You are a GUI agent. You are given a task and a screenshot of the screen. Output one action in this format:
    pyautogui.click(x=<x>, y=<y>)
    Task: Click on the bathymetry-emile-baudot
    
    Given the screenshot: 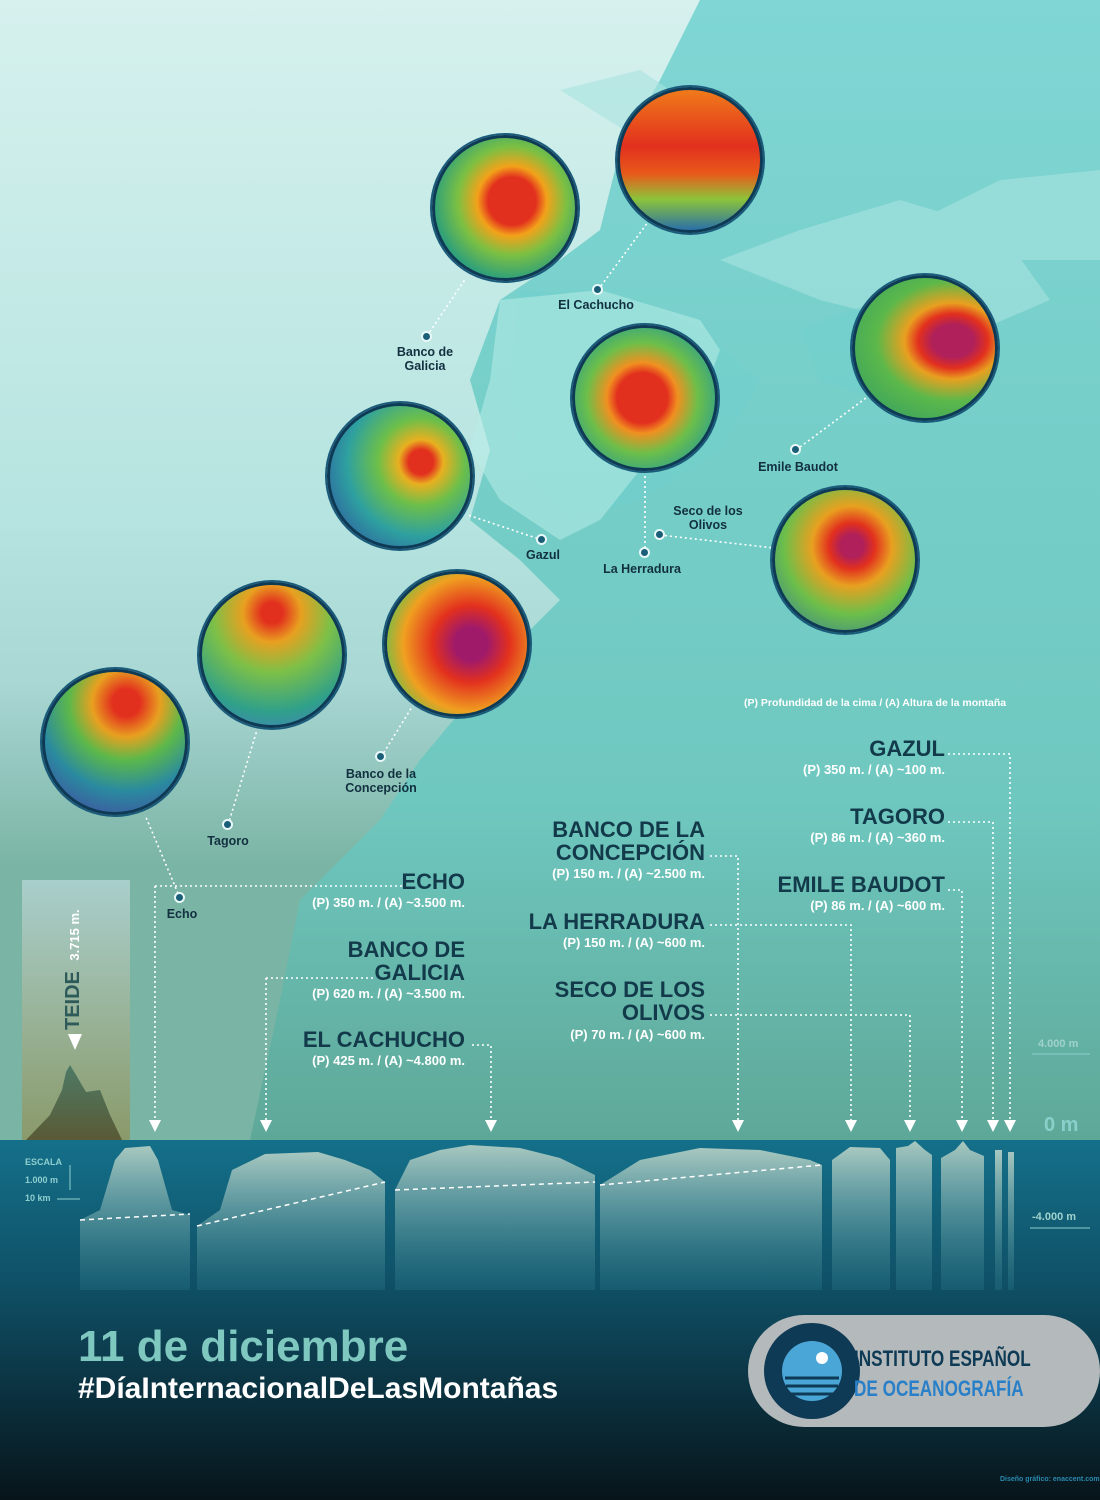 What is the action you would take?
    pyautogui.click(x=925, y=348)
    